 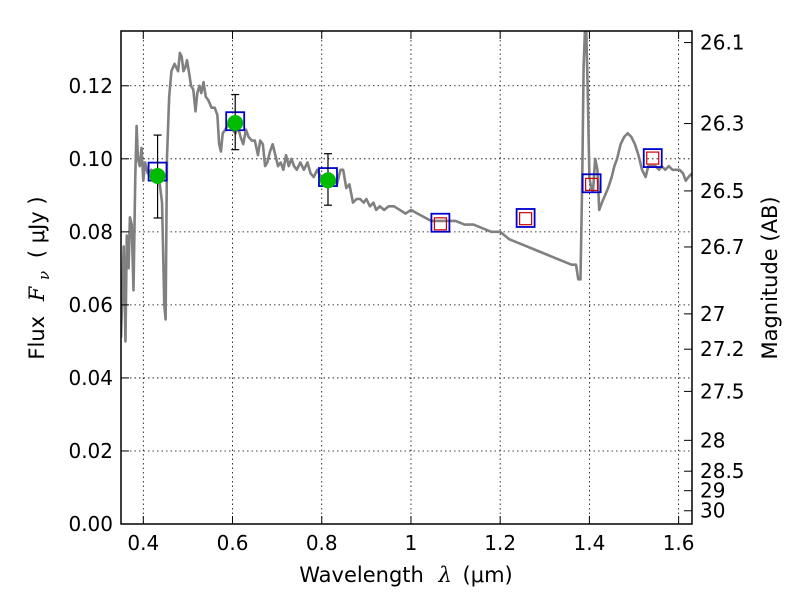 What do you see at coordinates (90, 86) in the screenshot?
I see `y-tick-label: 0.12` at bounding box center [90, 86].